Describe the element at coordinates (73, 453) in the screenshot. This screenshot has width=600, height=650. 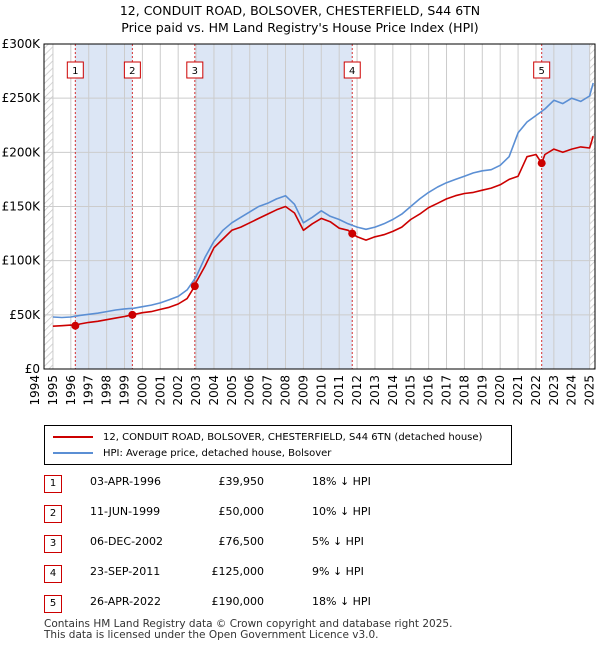
I see `legend-swatch-hpi` at that location.